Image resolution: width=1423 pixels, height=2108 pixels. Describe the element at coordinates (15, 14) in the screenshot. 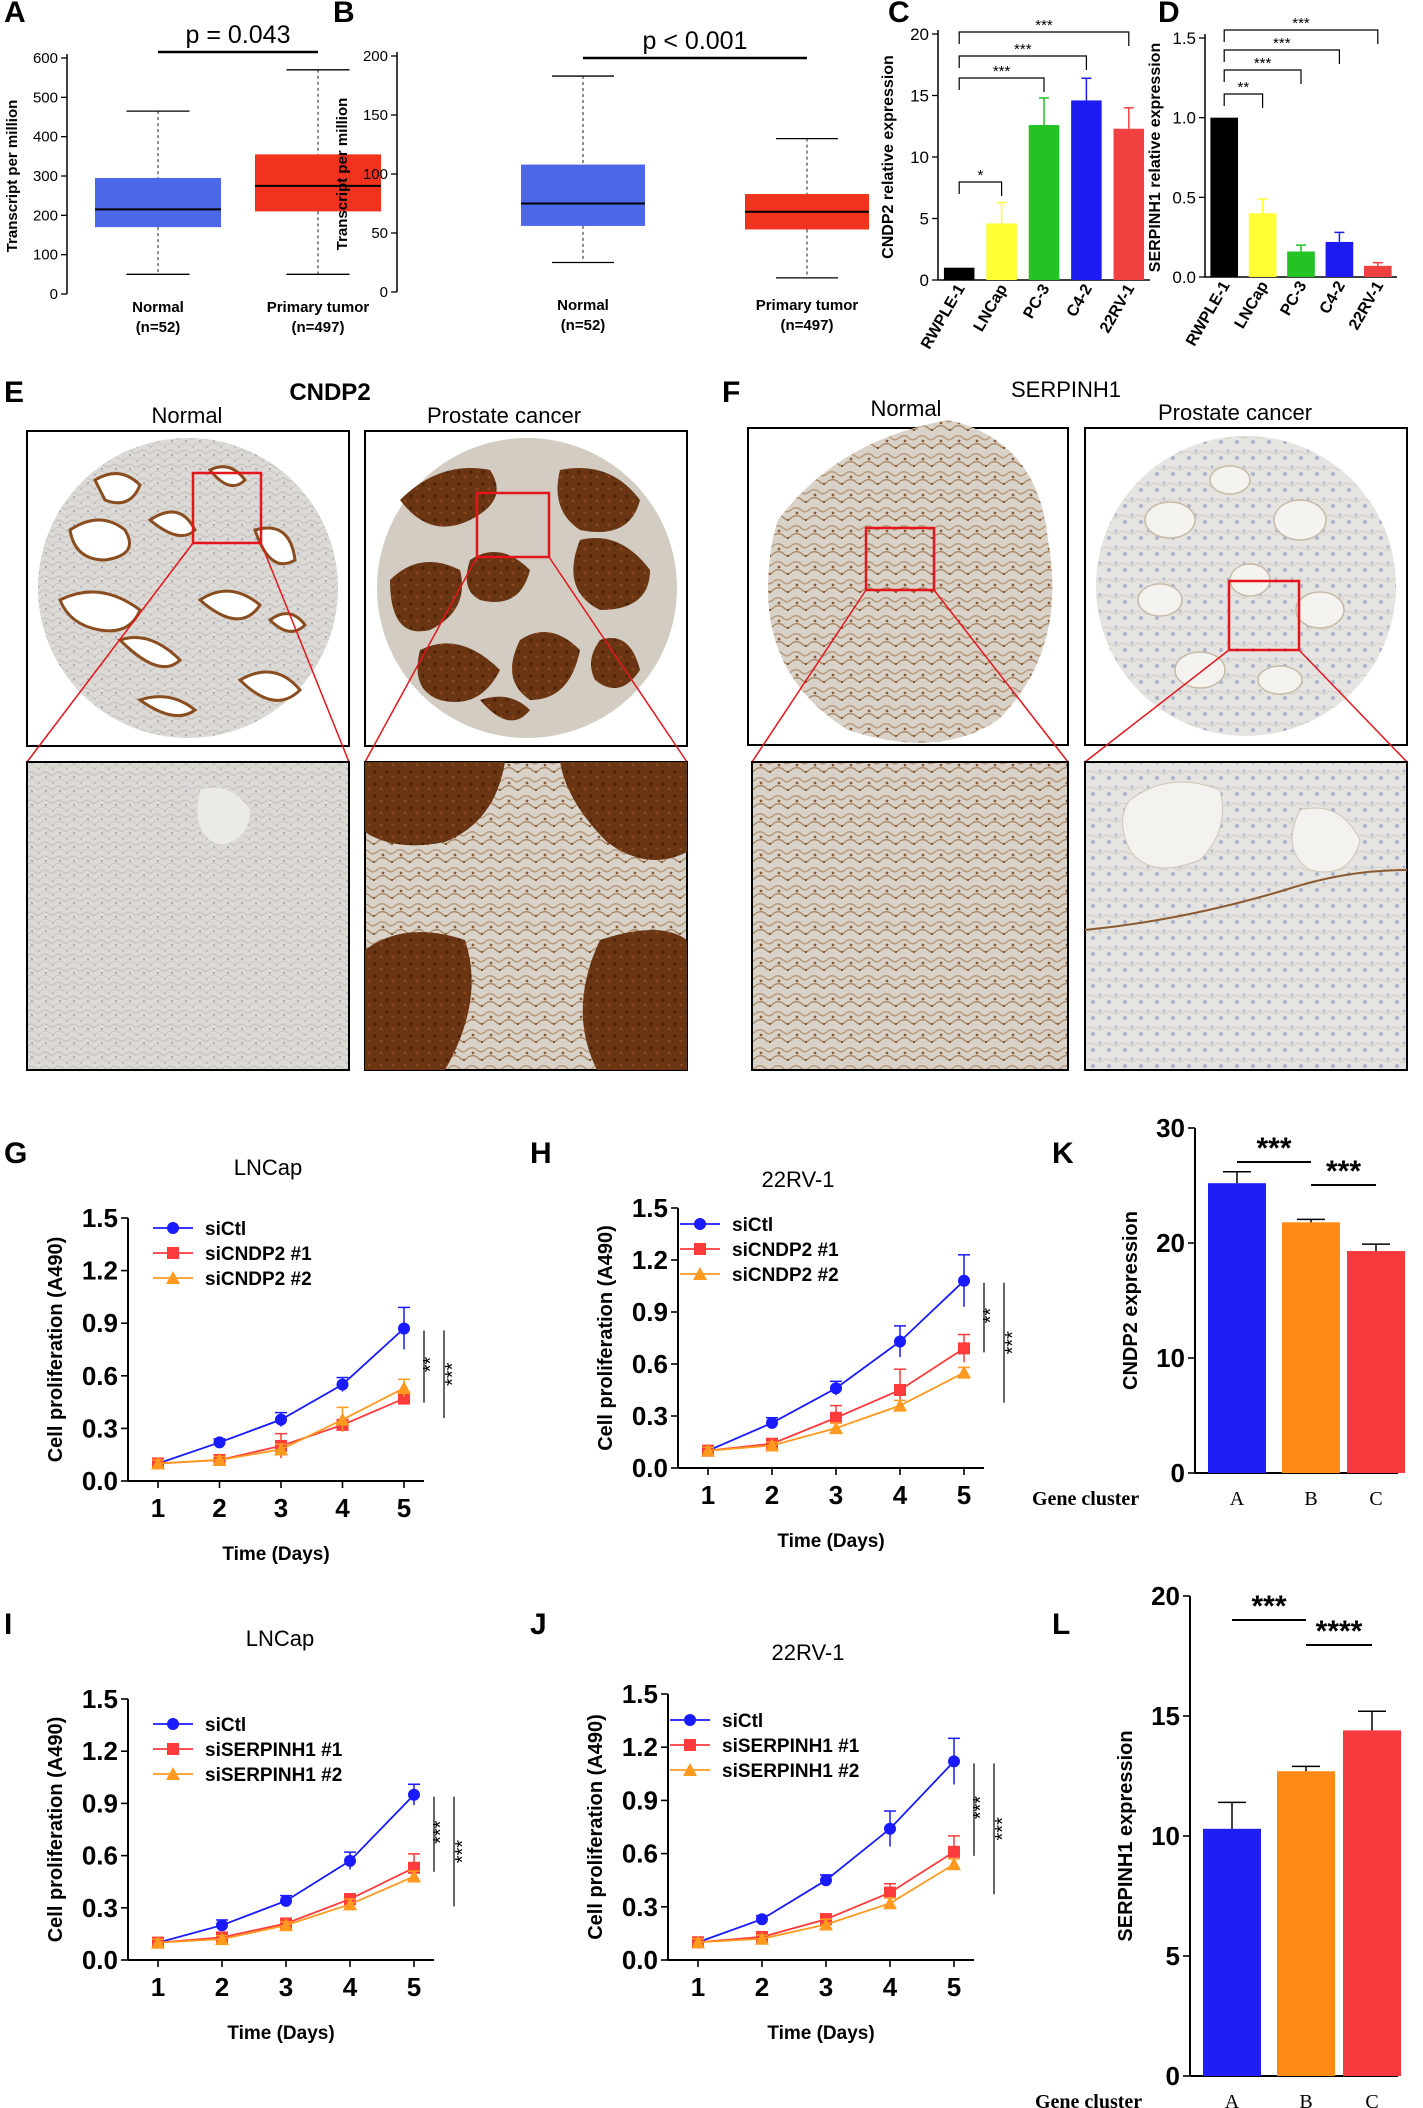

I see `panel-label-a: A` at that location.